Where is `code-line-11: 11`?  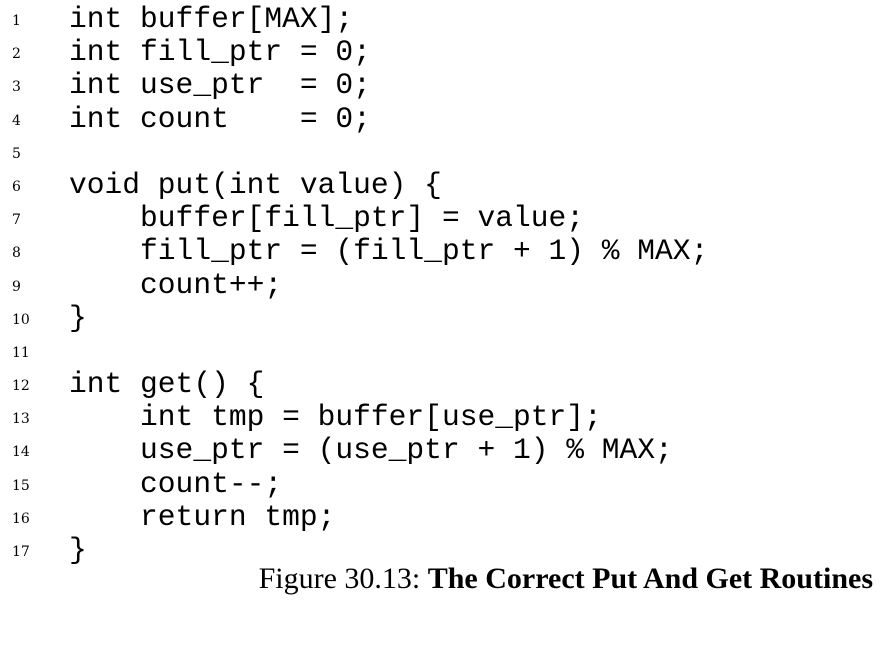
code-line-11: 11 is located at coordinates (447, 351).